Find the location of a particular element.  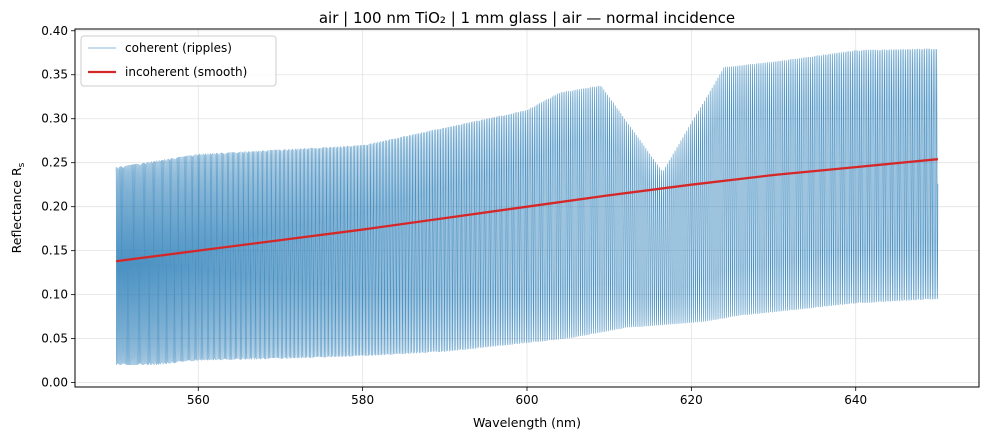

y-axis-label-subscript: s is located at coordinates (22, 164).